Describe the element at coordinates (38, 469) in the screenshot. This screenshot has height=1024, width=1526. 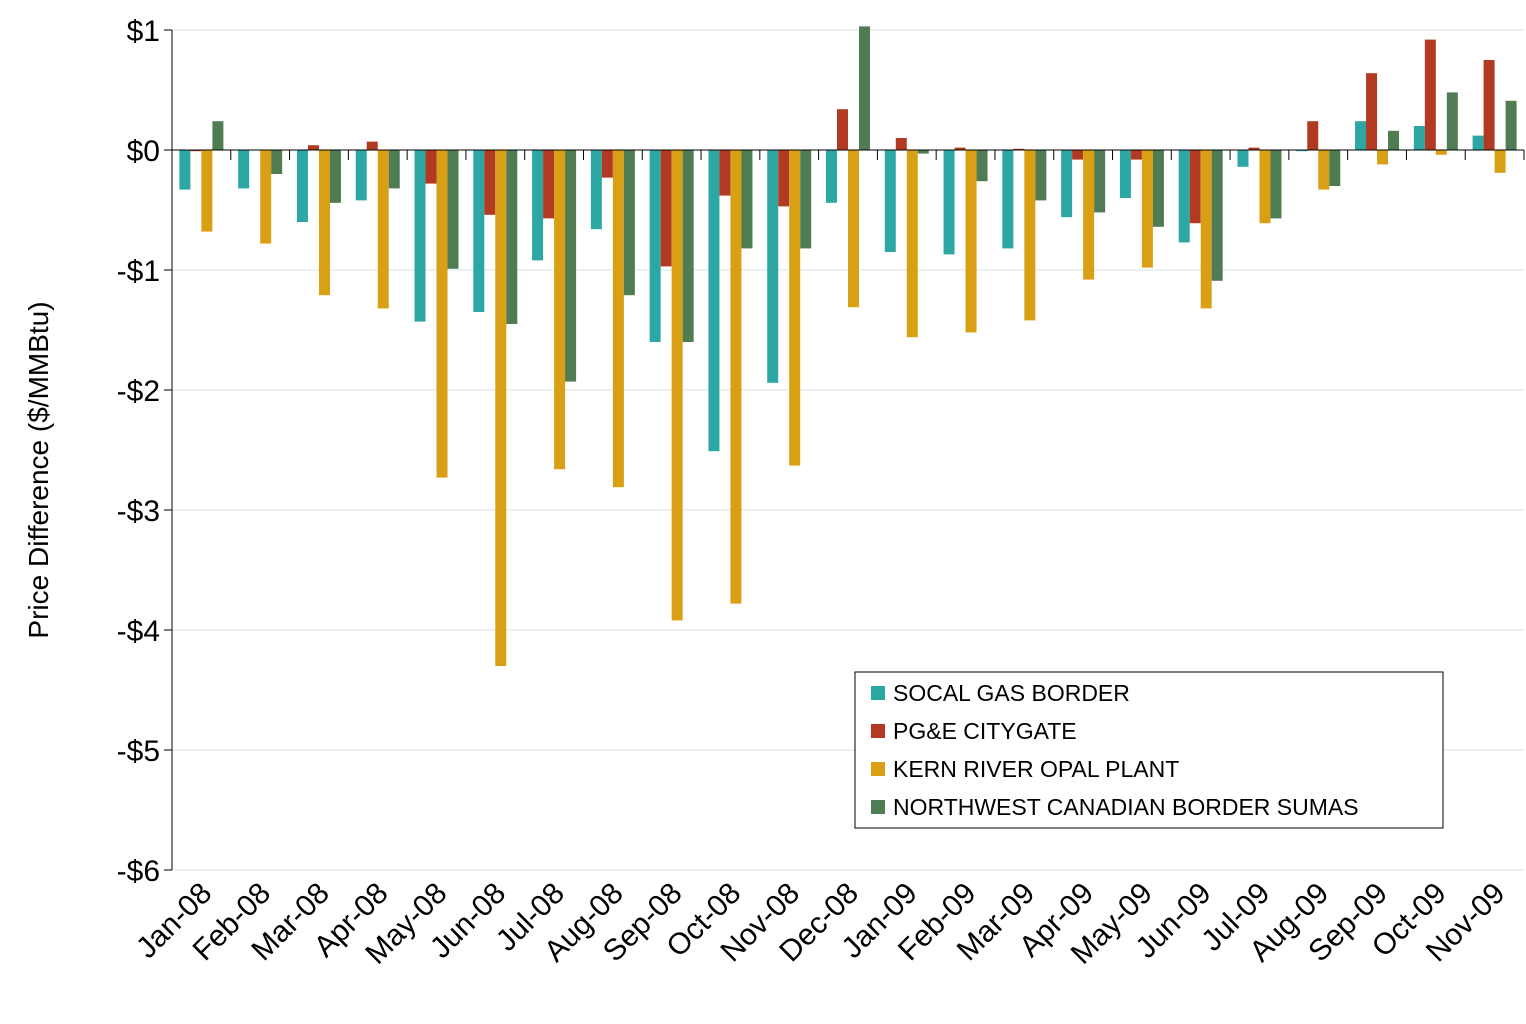
I see `y-axis-label: Price Difference ($/MMBtu)` at that location.